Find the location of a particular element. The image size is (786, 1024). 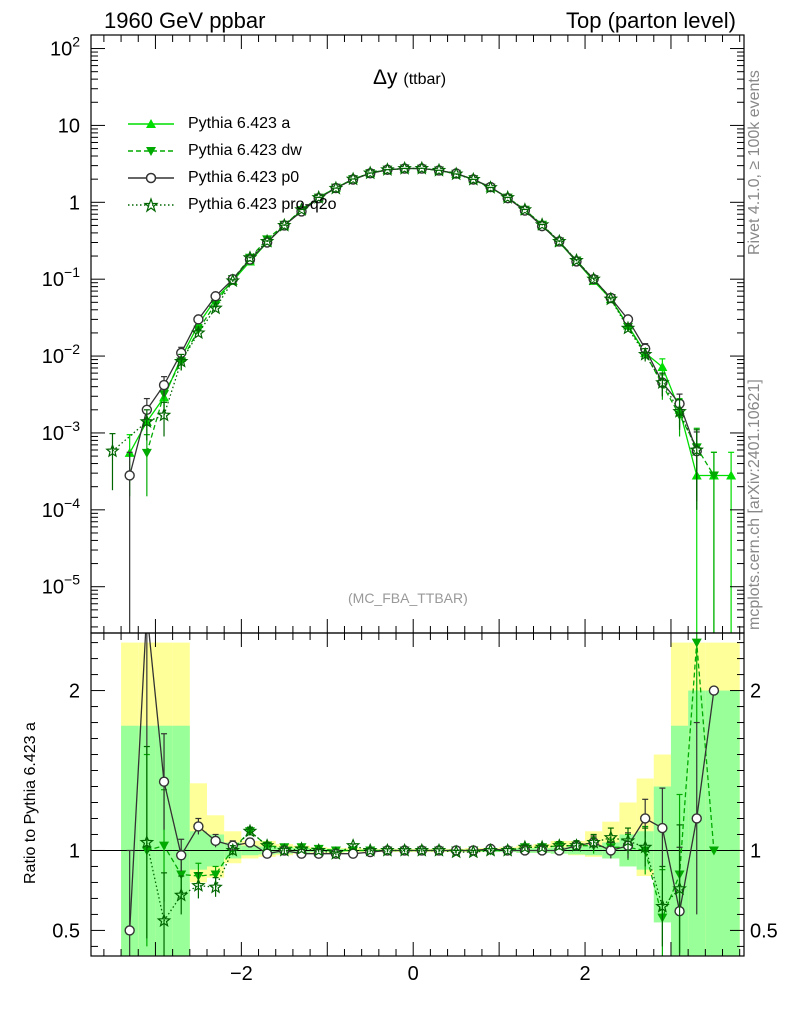

main-y-tick-label: 10⁻⁵ is located at coordinates (61, 585).